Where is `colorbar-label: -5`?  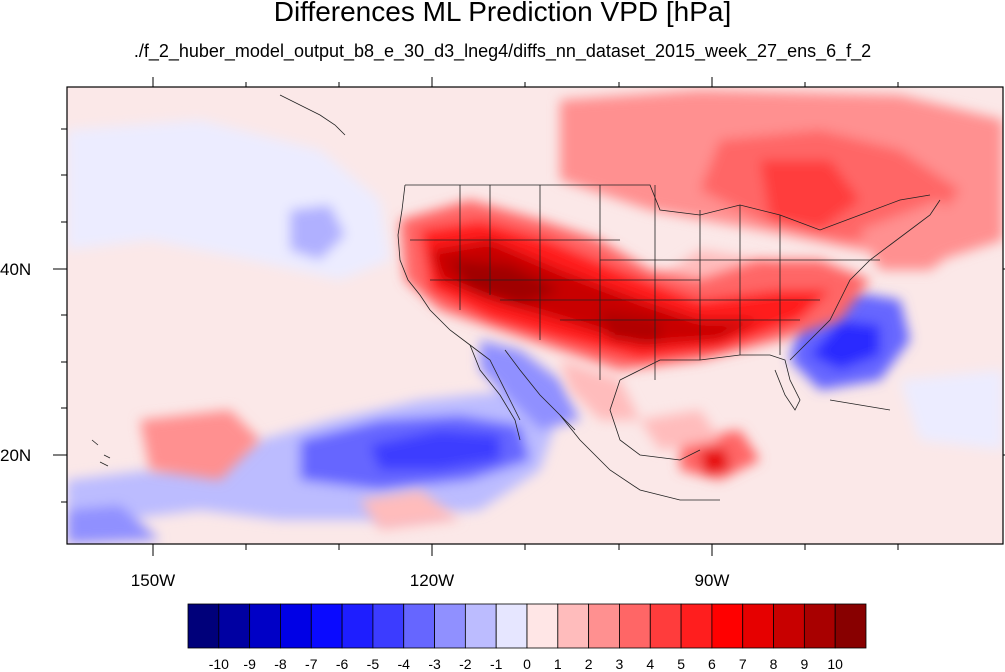 colorbar-label: -5 is located at coordinates (373, 664).